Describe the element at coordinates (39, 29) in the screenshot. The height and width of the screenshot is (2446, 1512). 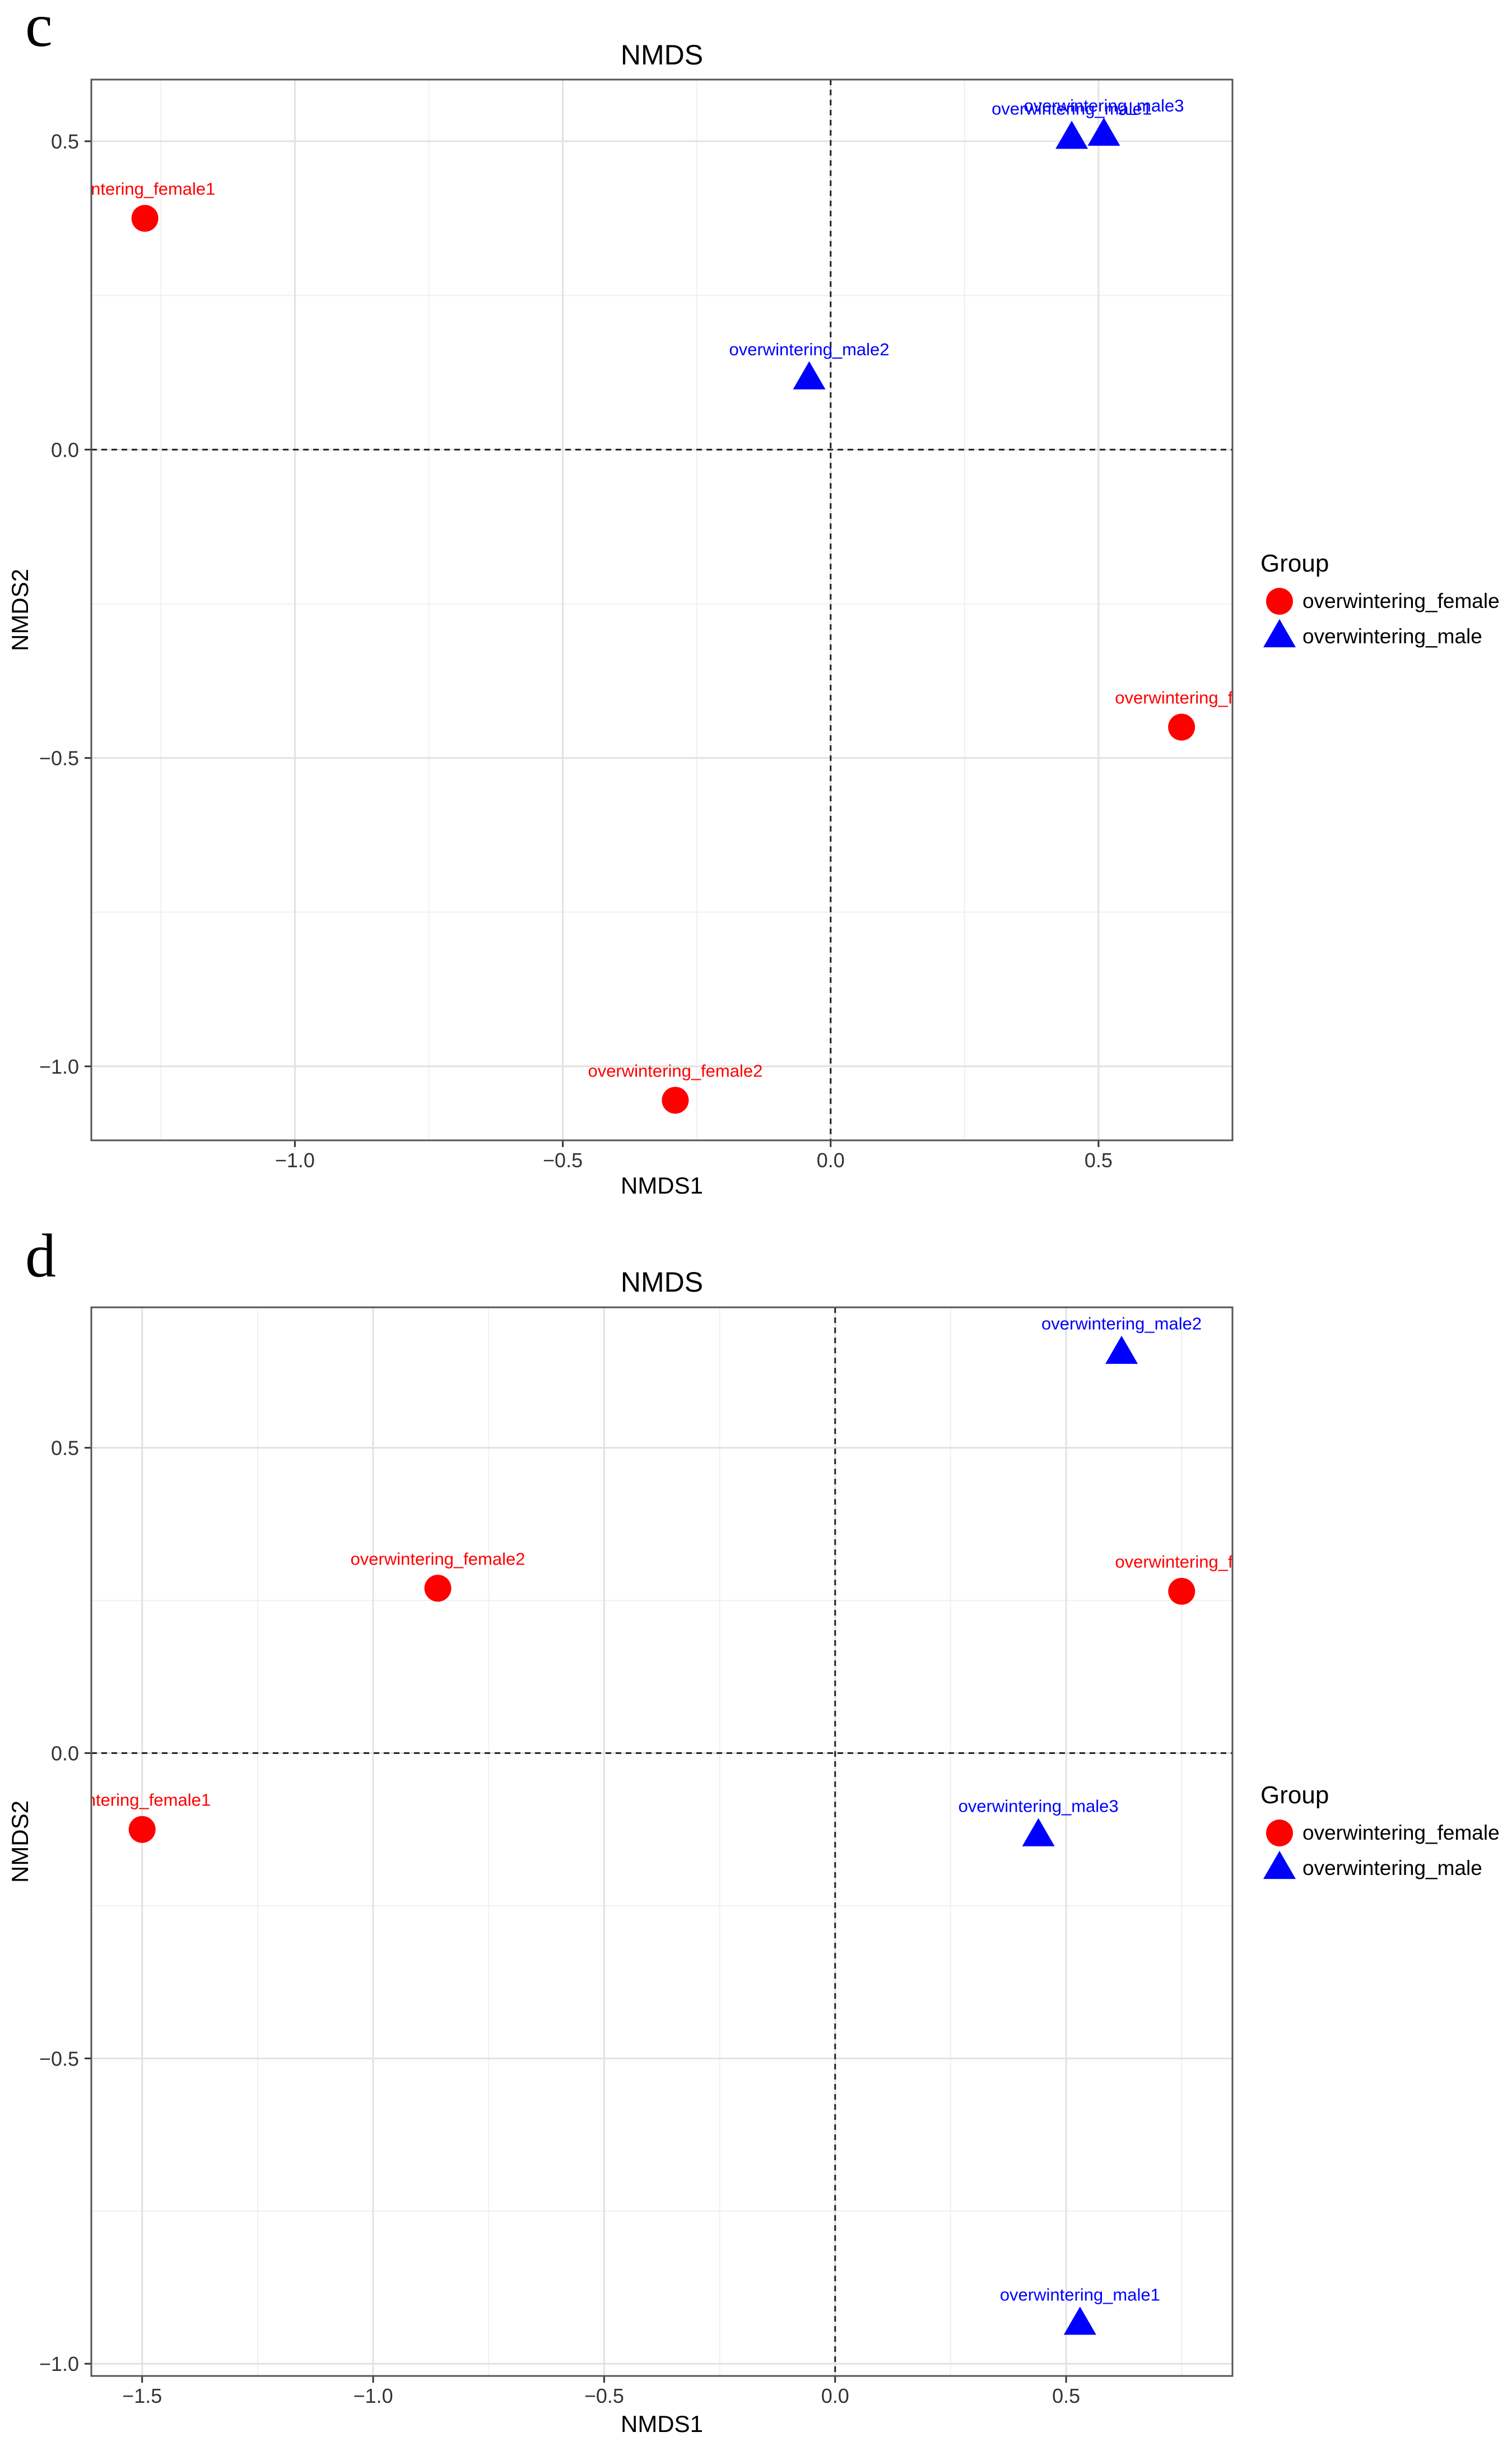
I see `panel-letter: c` at that location.